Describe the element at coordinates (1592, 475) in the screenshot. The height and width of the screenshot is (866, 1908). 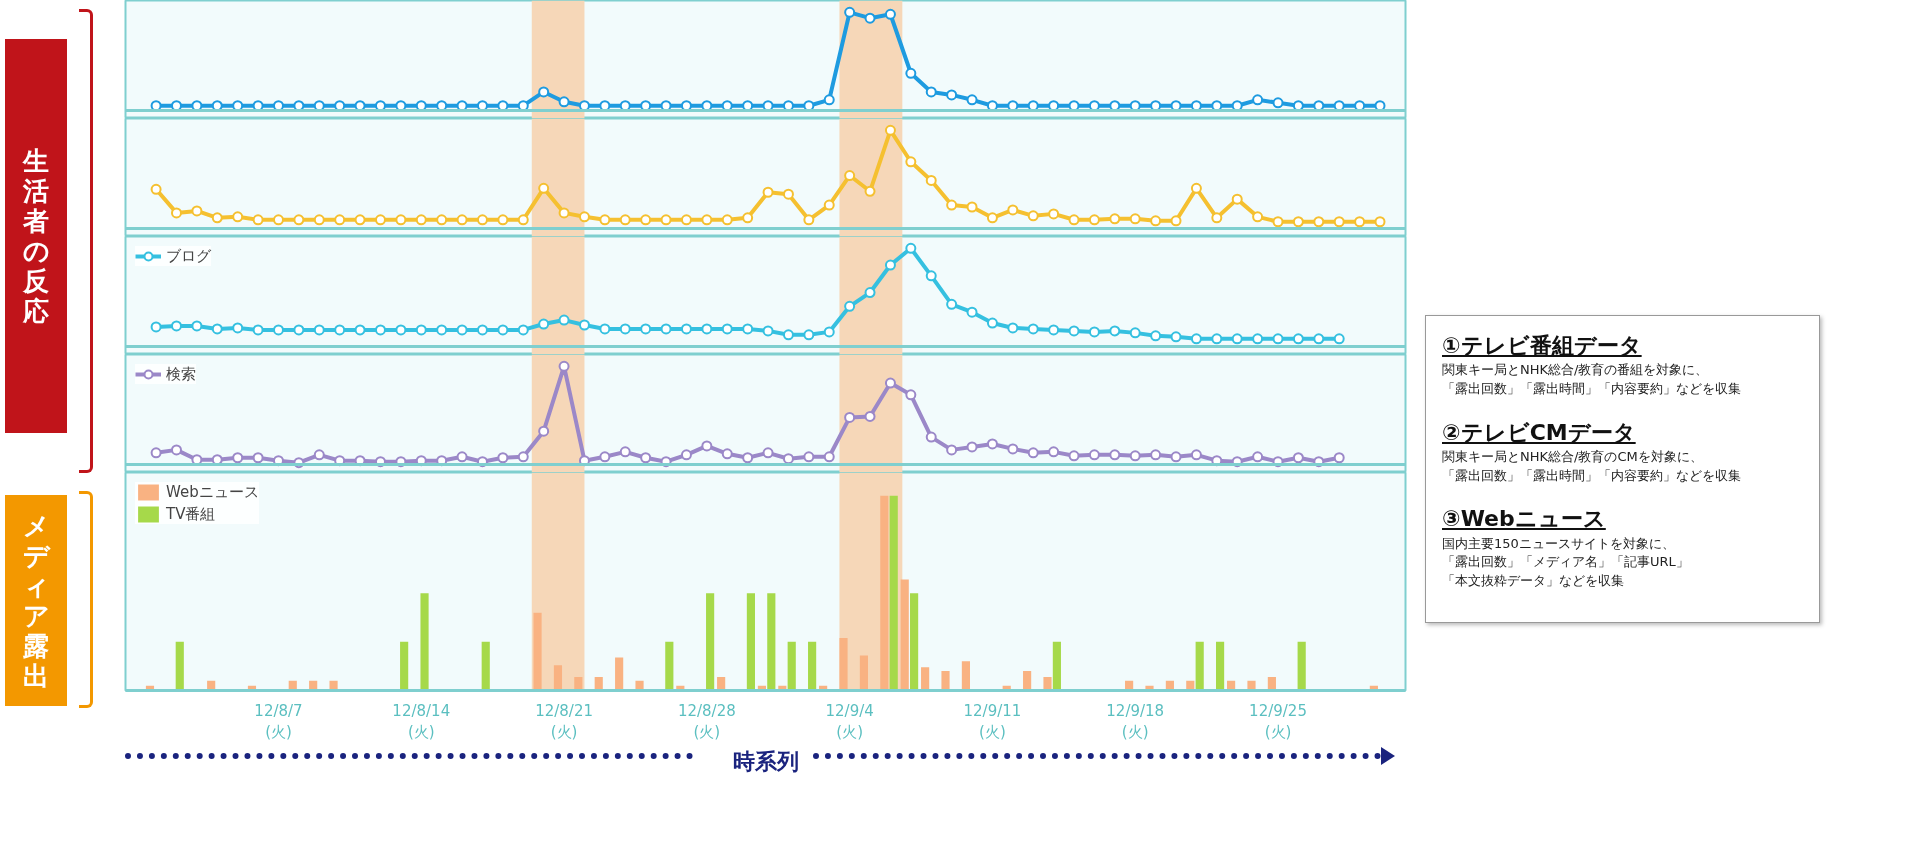
I see `text: 「露出回数」「露出時間」「内容要約」などを収集` at that location.